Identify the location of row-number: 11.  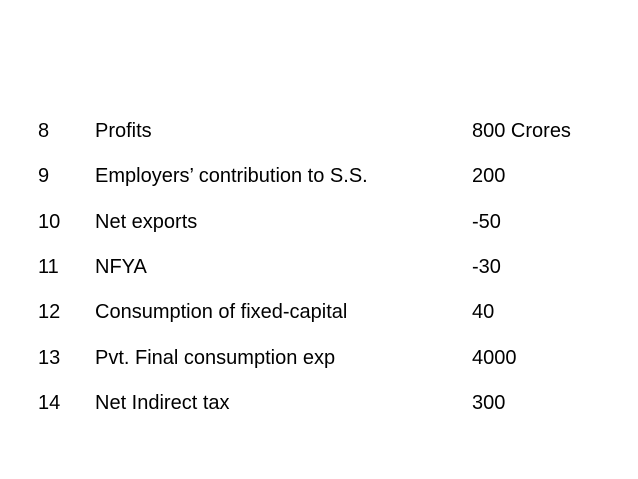
(48, 266).